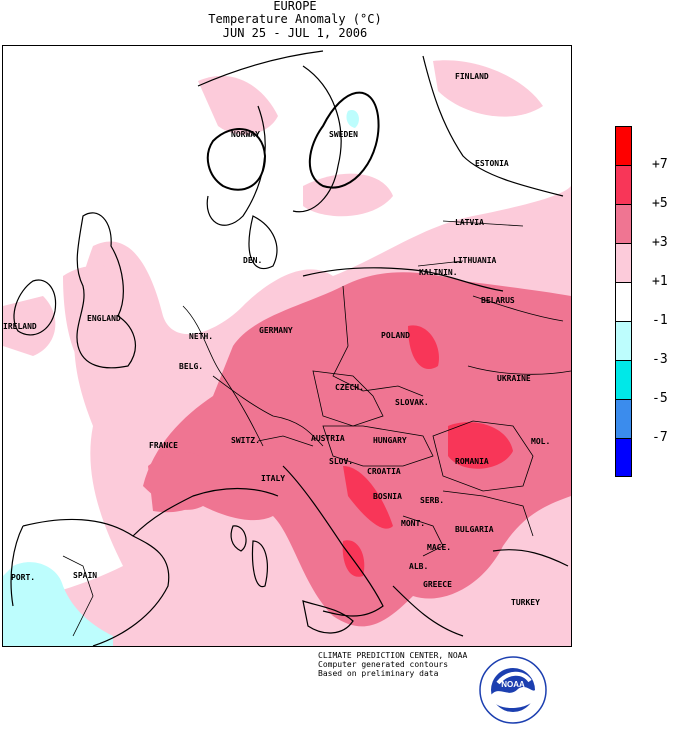 The height and width of the screenshot is (729, 673). I want to click on map-period: JUN 25 - JUL 1, 2006, so click(295, 33).